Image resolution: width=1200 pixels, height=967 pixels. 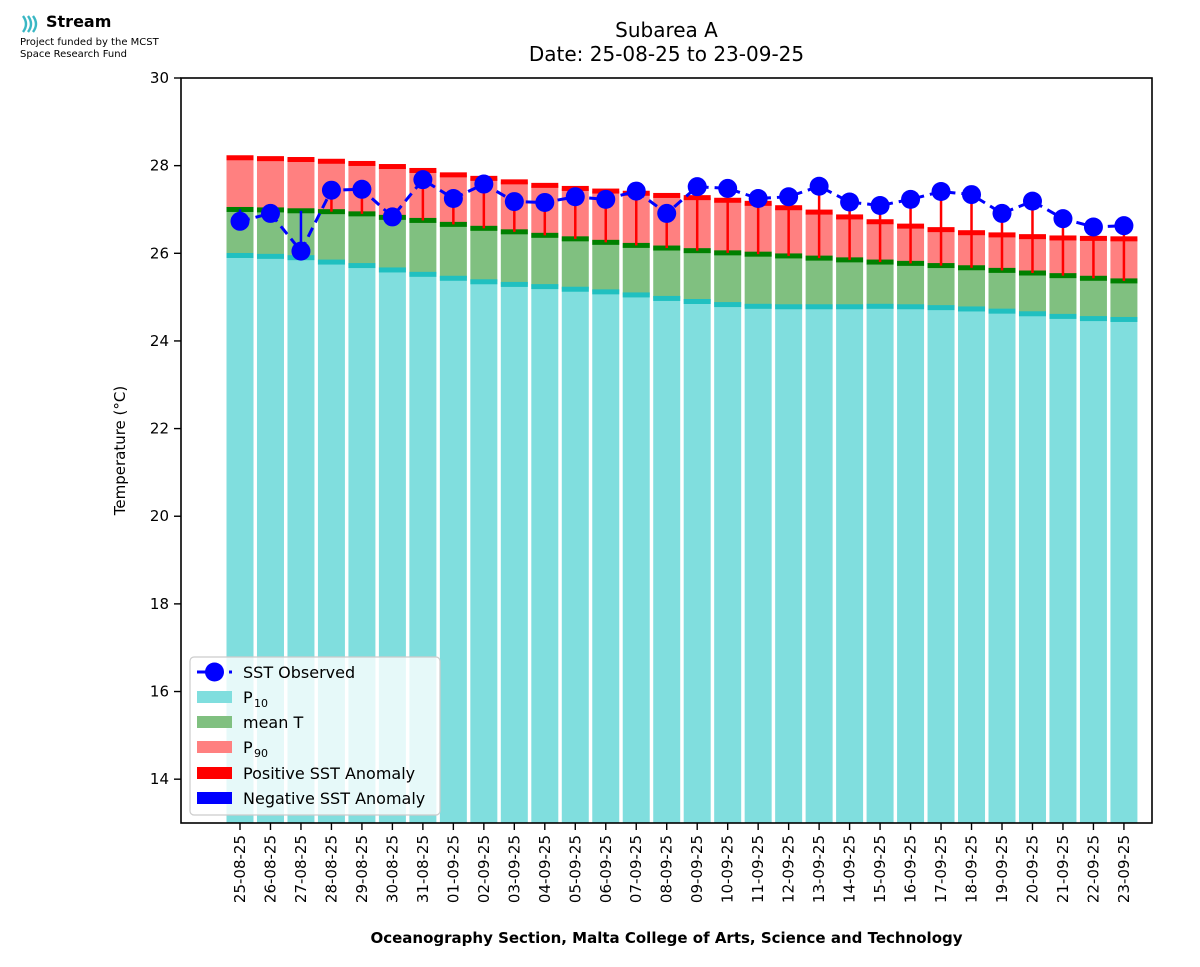 I want to click on x-tick-label-20: 14-09-25, so click(x=850, y=869).